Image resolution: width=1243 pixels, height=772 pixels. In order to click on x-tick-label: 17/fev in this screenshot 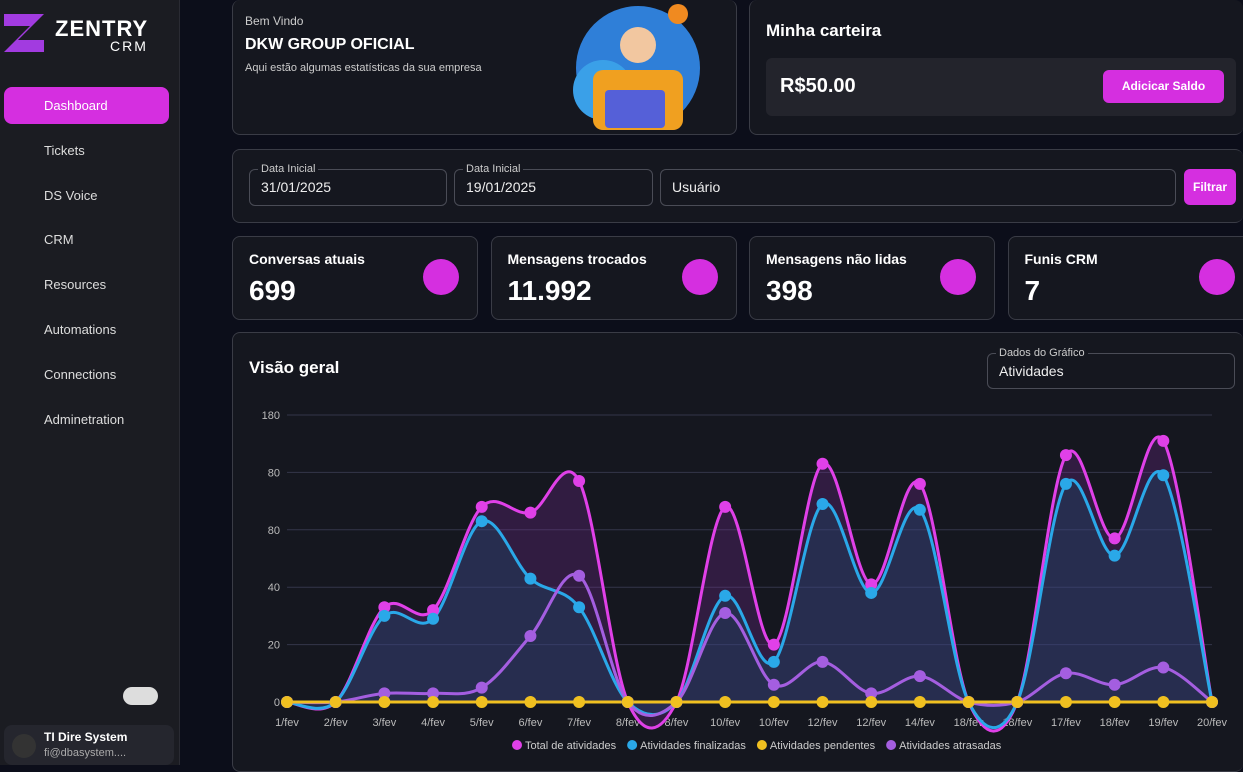, I will do `click(1066, 723)`.